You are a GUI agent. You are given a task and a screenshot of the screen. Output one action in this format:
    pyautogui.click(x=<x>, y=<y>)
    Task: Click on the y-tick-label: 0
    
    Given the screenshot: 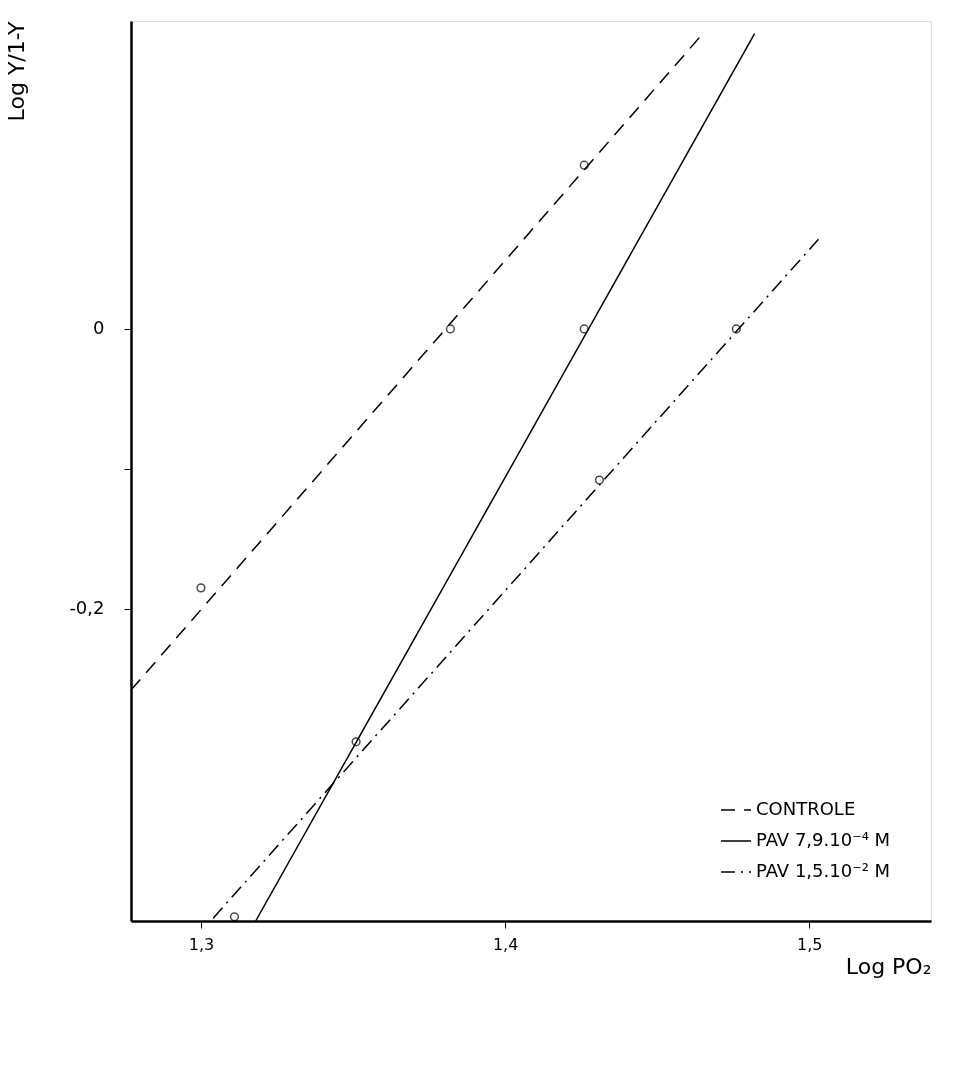 What is the action you would take?
    pyautogui.click(x=99, y=328)
    